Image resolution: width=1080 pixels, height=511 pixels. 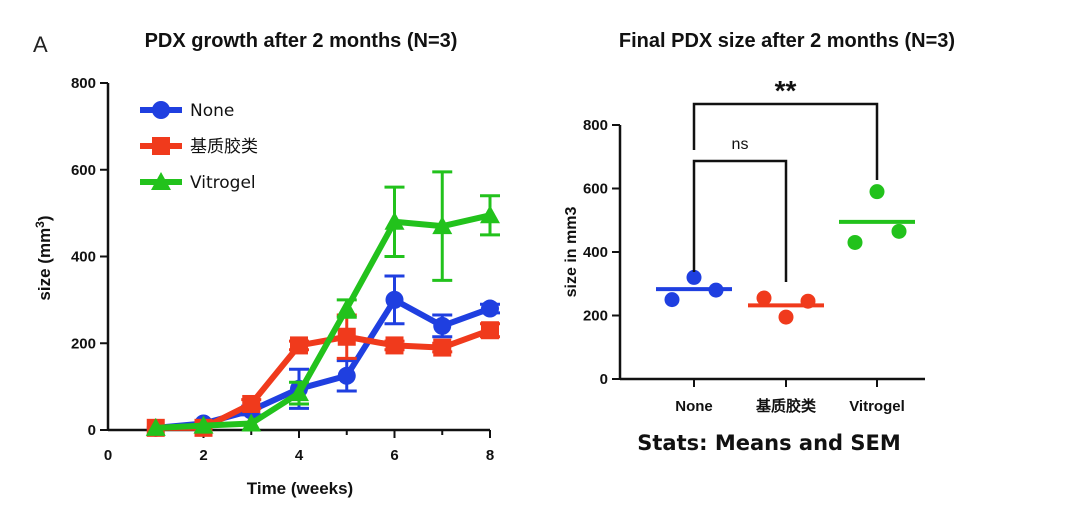 What do you see at coordinates (740, 144) in the screenshot?
I see `significance-label: ns` at bounding box center [740, 144].